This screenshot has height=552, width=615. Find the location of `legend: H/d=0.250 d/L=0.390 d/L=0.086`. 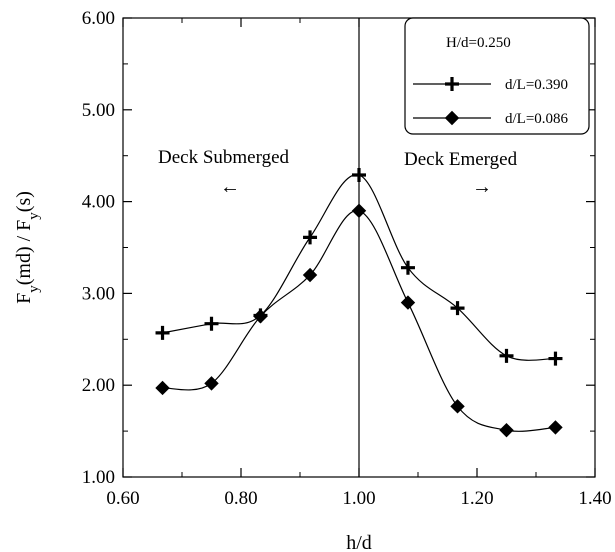

legend: H/d=0.250 d/L=0.390 d/L=0.086 is located at coordinates (497, 76).